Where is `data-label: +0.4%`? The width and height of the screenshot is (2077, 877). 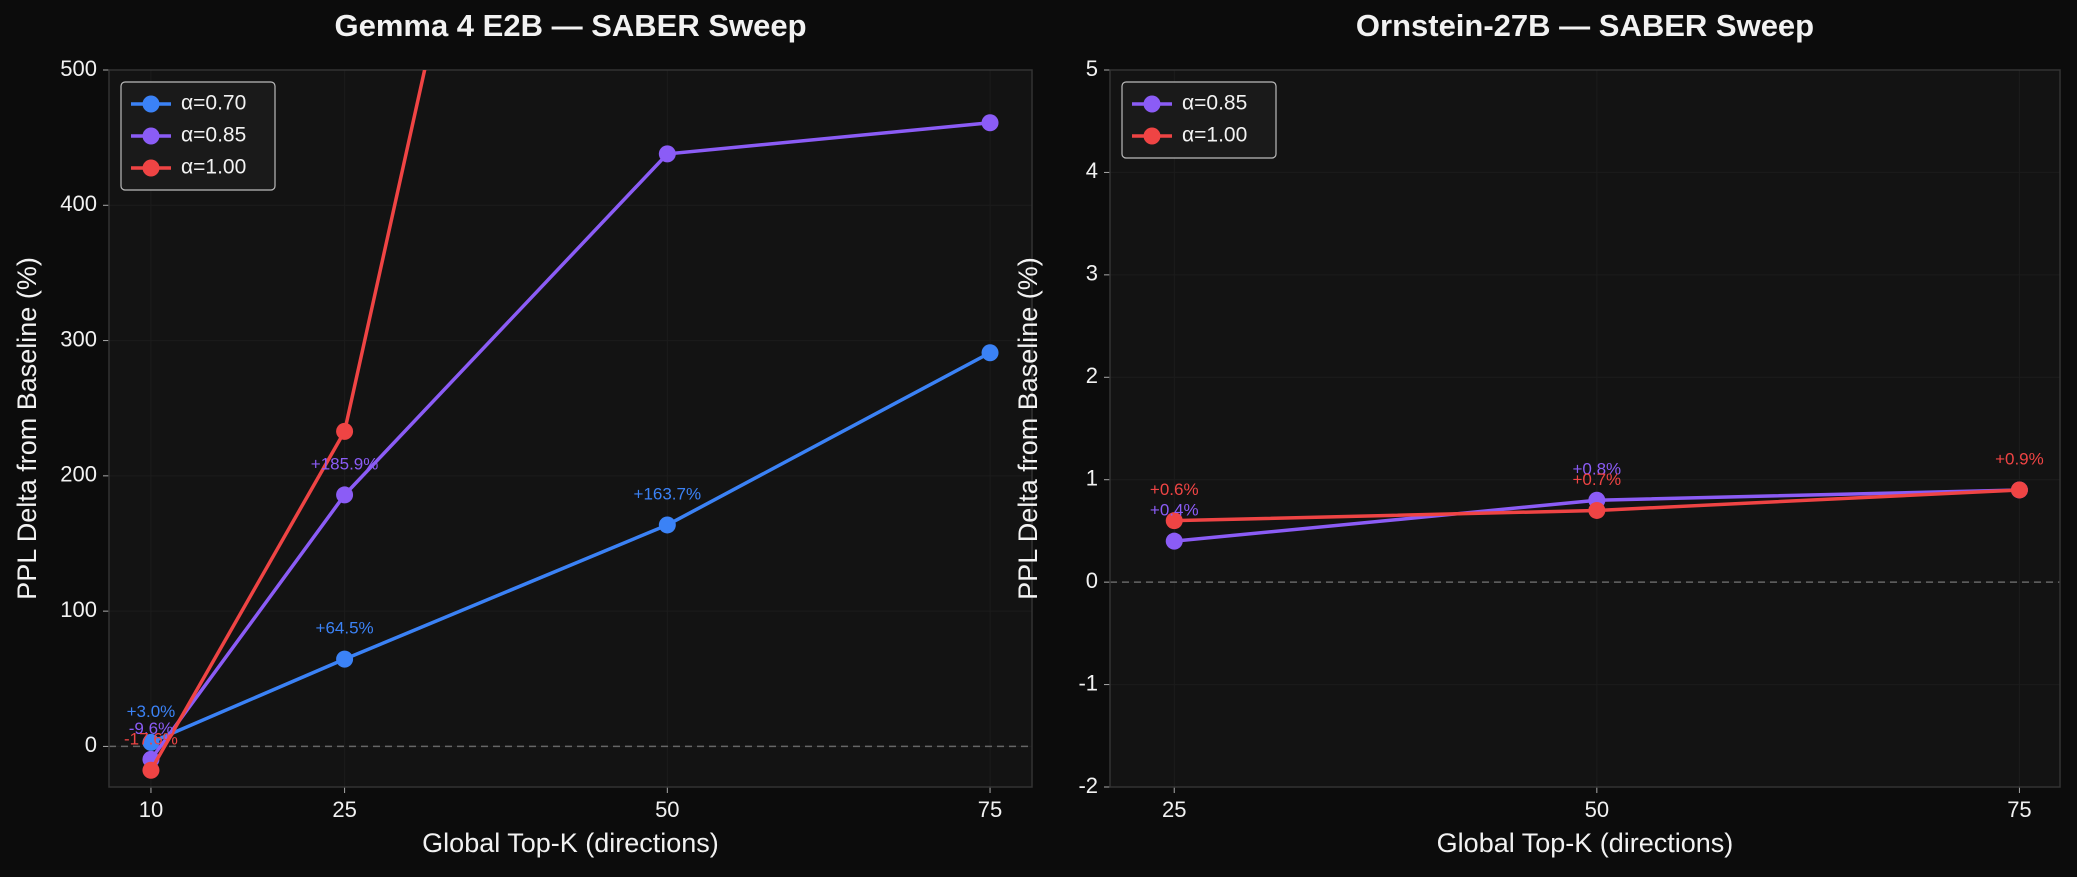
data-label: +0.4% is located at coordinates (1174, 510).